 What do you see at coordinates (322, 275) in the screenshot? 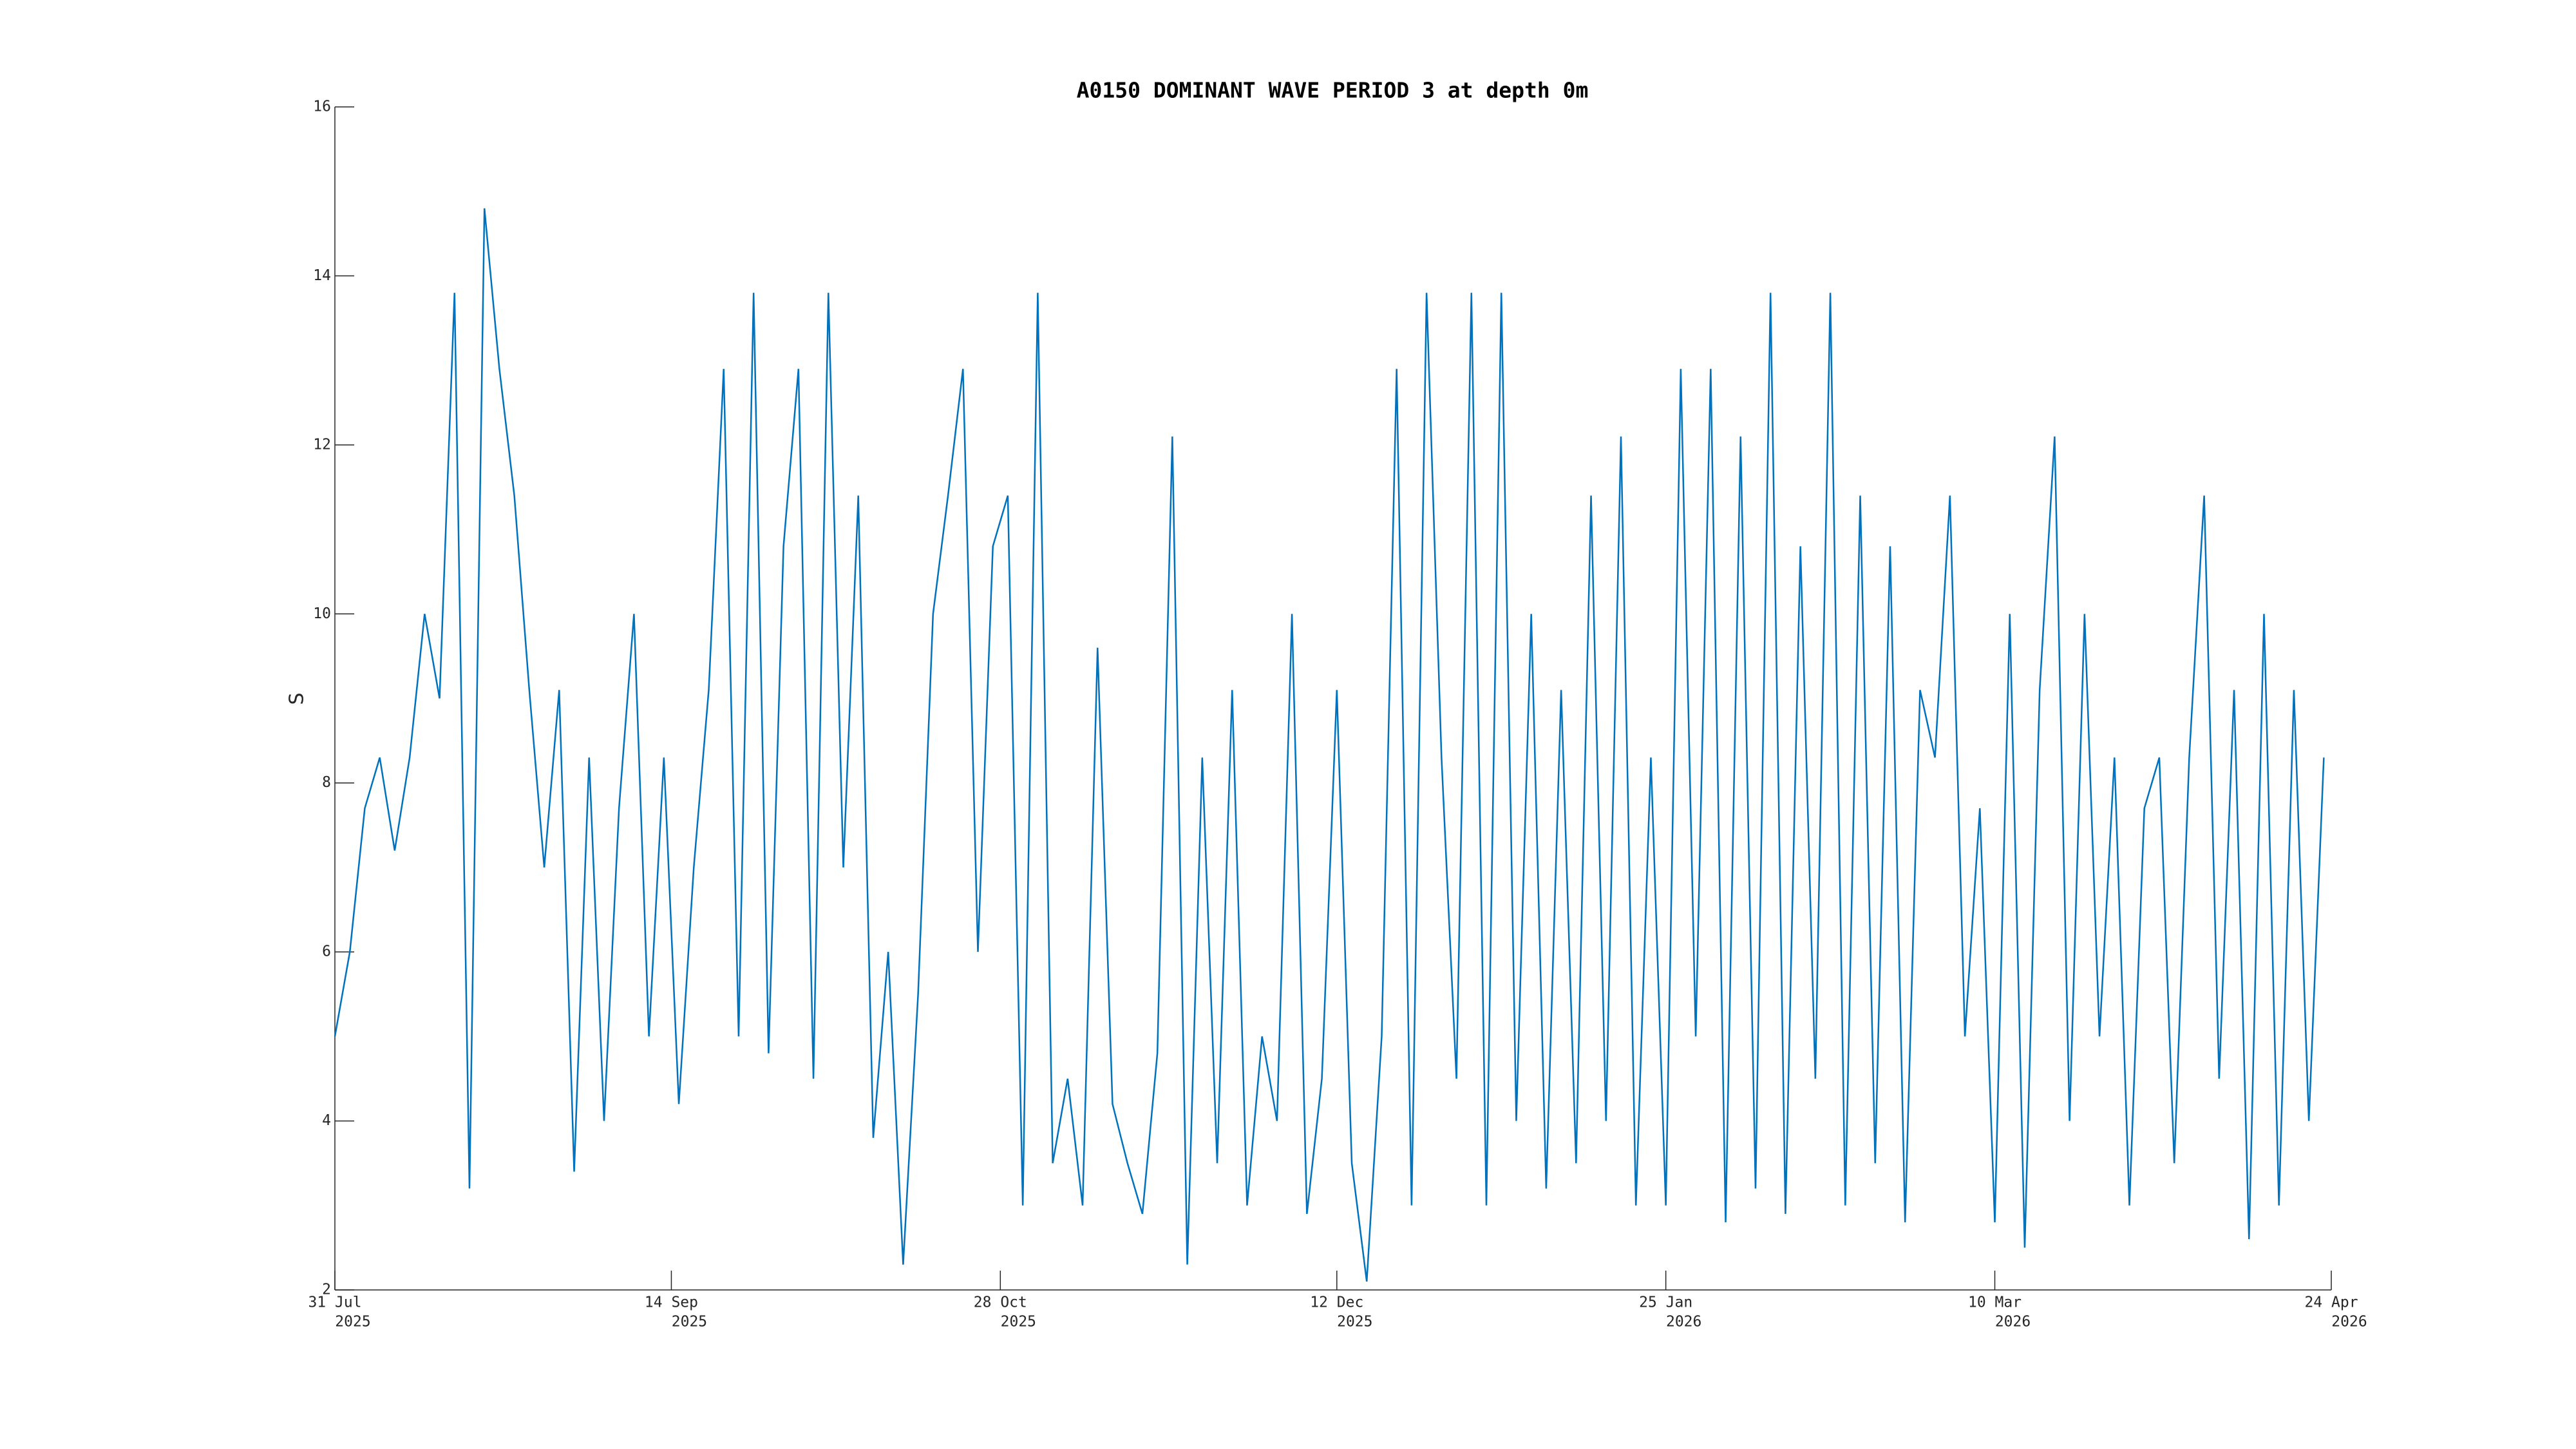
I see `y-tick-label: 14` at bounding box center [322, 275].